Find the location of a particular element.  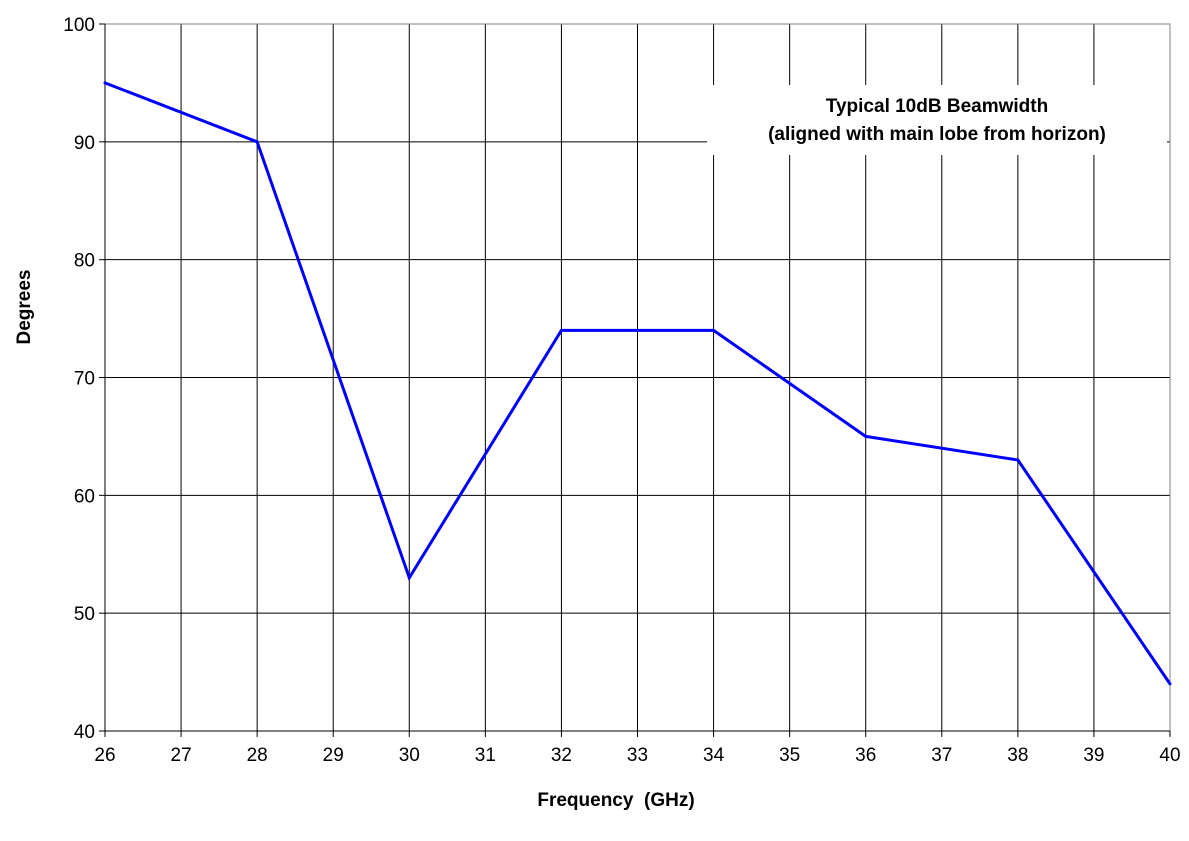

x-tick-label: 36 is located at coordinates (865, 755).